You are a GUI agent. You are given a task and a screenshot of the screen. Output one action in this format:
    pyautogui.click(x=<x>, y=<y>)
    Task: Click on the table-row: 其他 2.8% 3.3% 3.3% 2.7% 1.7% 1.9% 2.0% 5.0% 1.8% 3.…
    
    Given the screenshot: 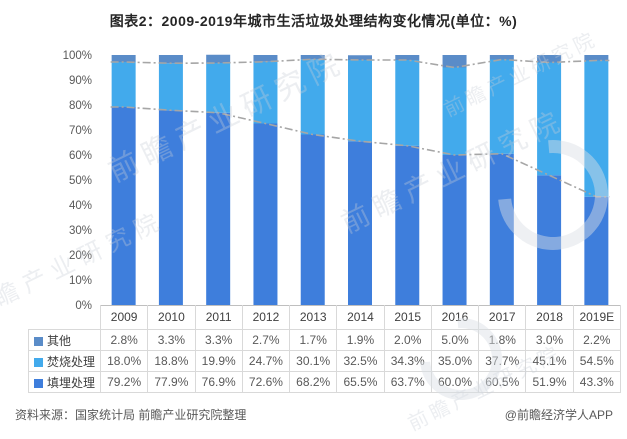 What is the action you would take?
    pyautogui.click(x=324, y=340)
    